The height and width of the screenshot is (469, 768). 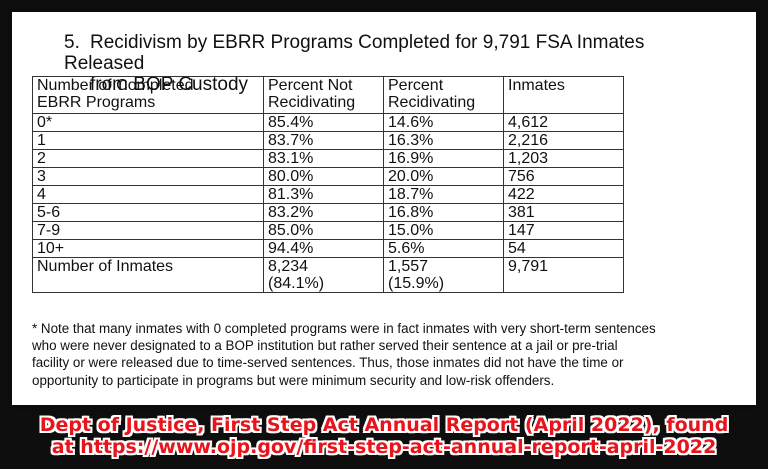 What do you see at coordinates (323, 194) in the screenshot?
I see `cell-not-recidivating: 81.3%` at bounding box center [323, 194].